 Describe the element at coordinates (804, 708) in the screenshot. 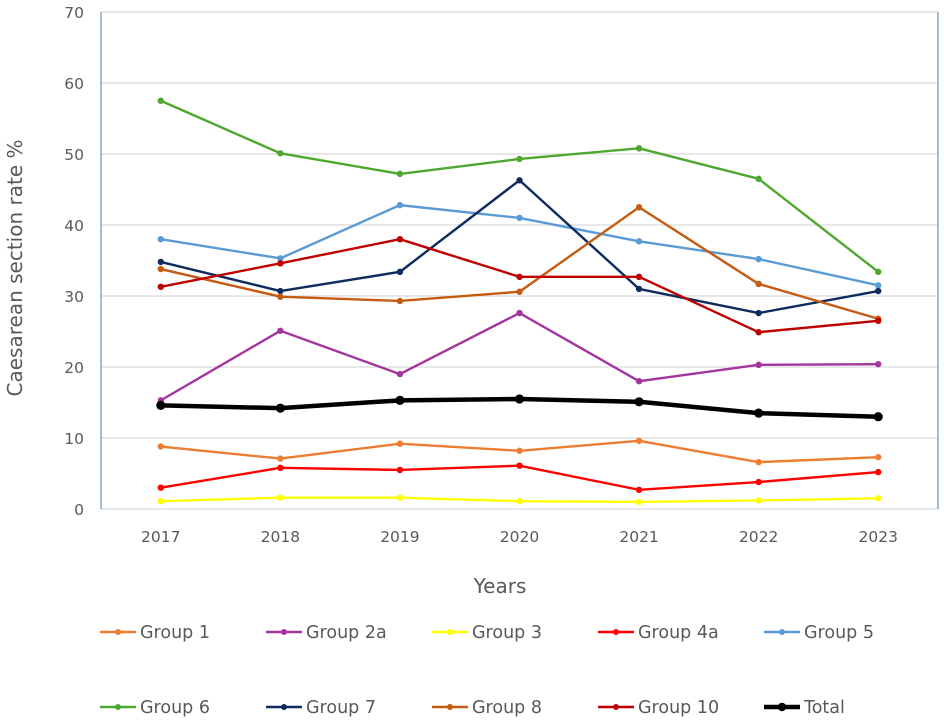

I see `legend-item: Total` at that location.